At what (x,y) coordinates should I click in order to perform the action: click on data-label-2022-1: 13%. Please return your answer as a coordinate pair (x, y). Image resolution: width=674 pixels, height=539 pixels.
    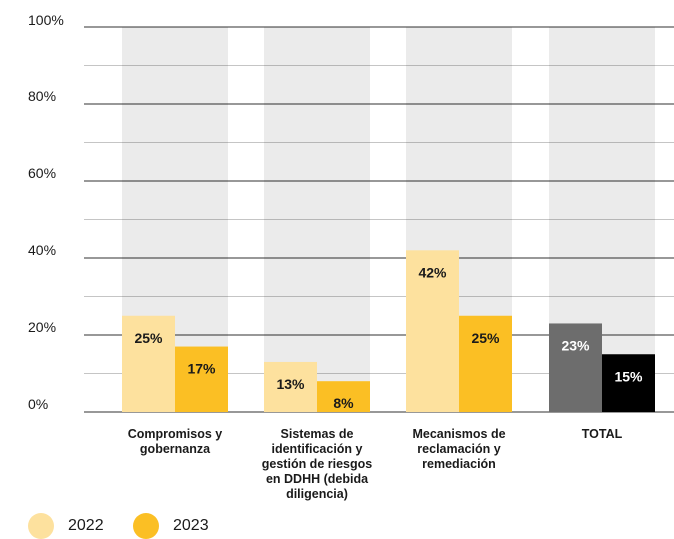
    Looking at the image, I should click on (290, 384).